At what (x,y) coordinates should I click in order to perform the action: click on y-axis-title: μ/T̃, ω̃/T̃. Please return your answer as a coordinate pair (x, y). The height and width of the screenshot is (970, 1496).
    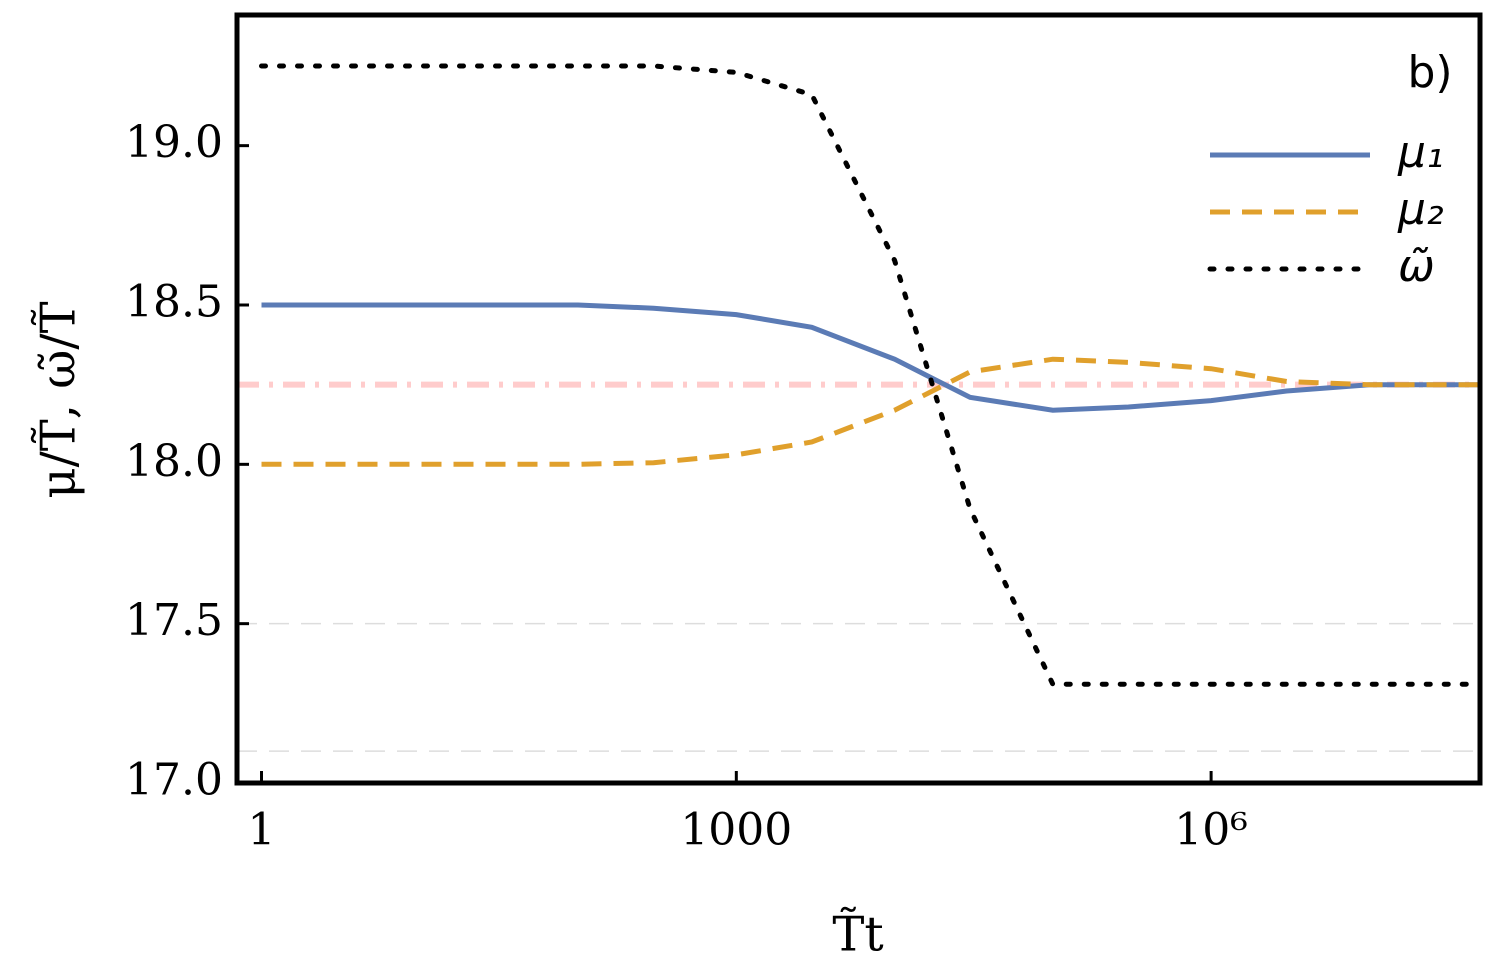
    Looking at the image, I should click on (58, 399).